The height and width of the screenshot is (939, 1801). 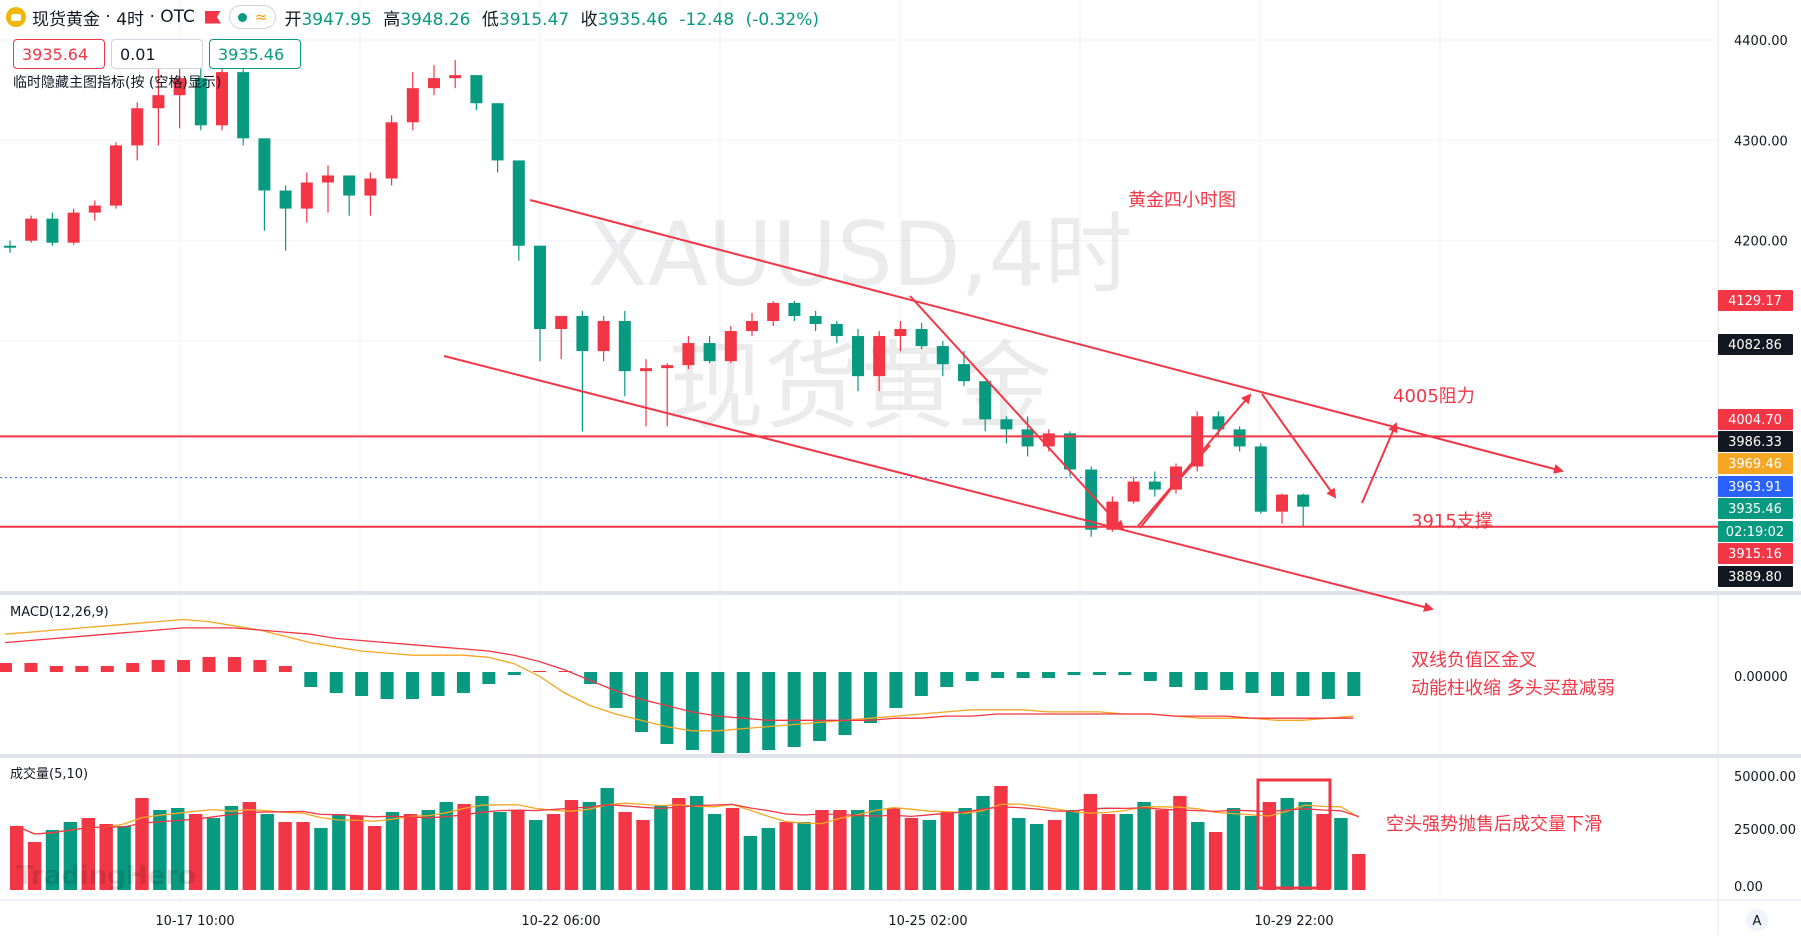 What do you see at coordinates (252, 17) in the screenshot?
I see `market-status-pill: ≈` at bounding box center [252, 17].